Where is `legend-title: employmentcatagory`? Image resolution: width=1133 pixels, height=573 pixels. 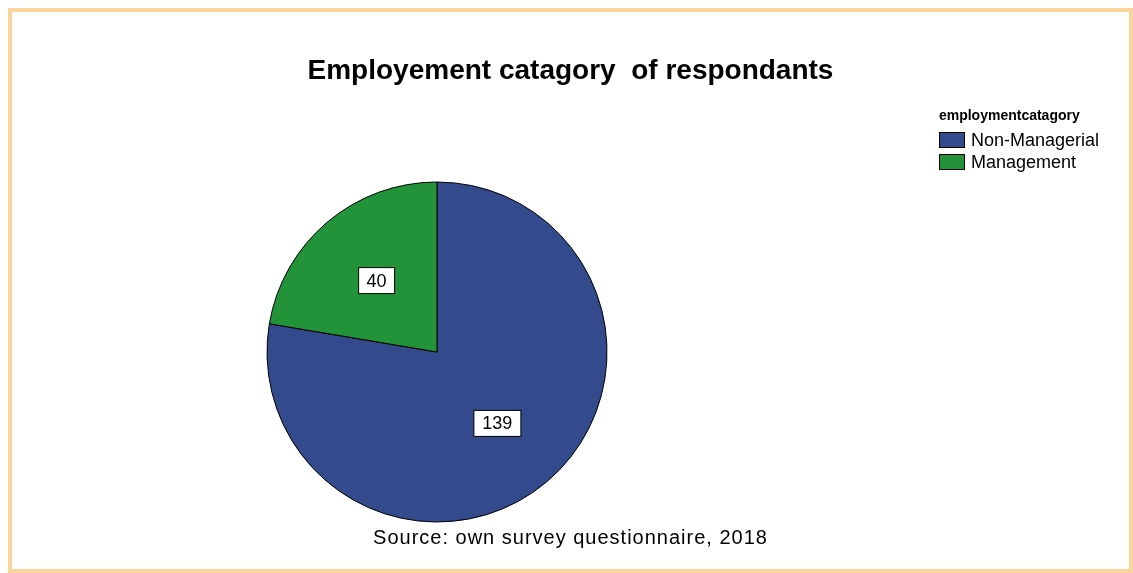
legend-title: employmentcatagory is located at coordinates (1009, 115).